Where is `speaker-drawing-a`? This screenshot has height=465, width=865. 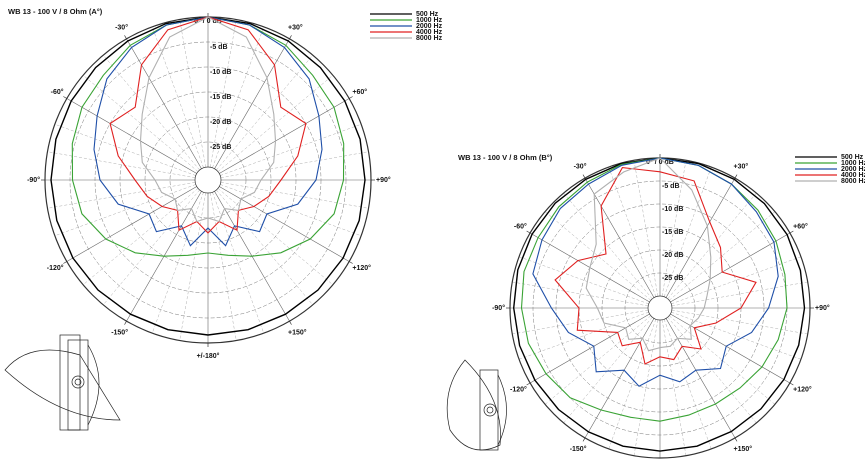
speaker-drawing-a is located at coordinates (62, 382).